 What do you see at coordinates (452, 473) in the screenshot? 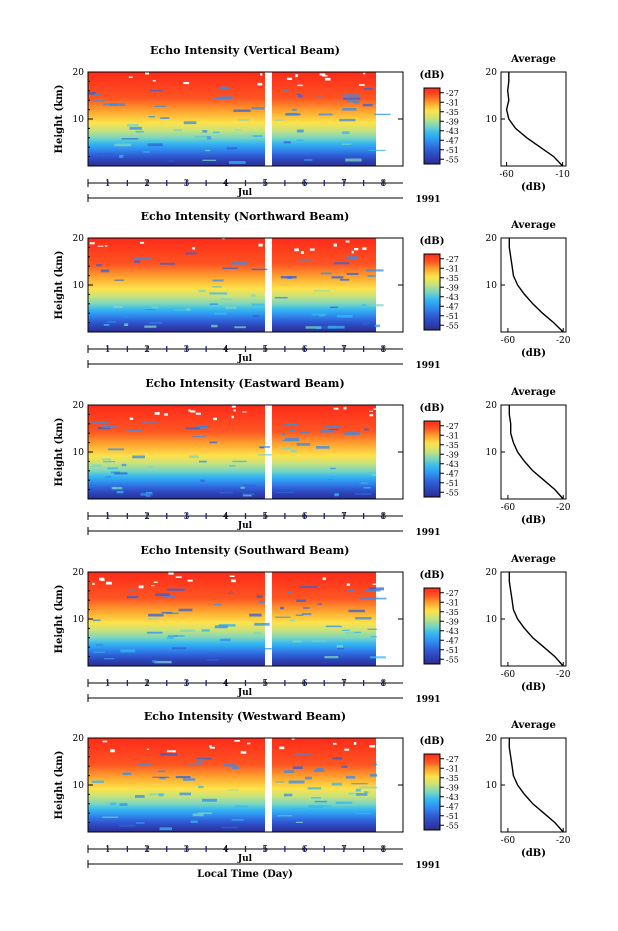
I see `colorbar-tick-label: -47` at bounding box center [452, 473].